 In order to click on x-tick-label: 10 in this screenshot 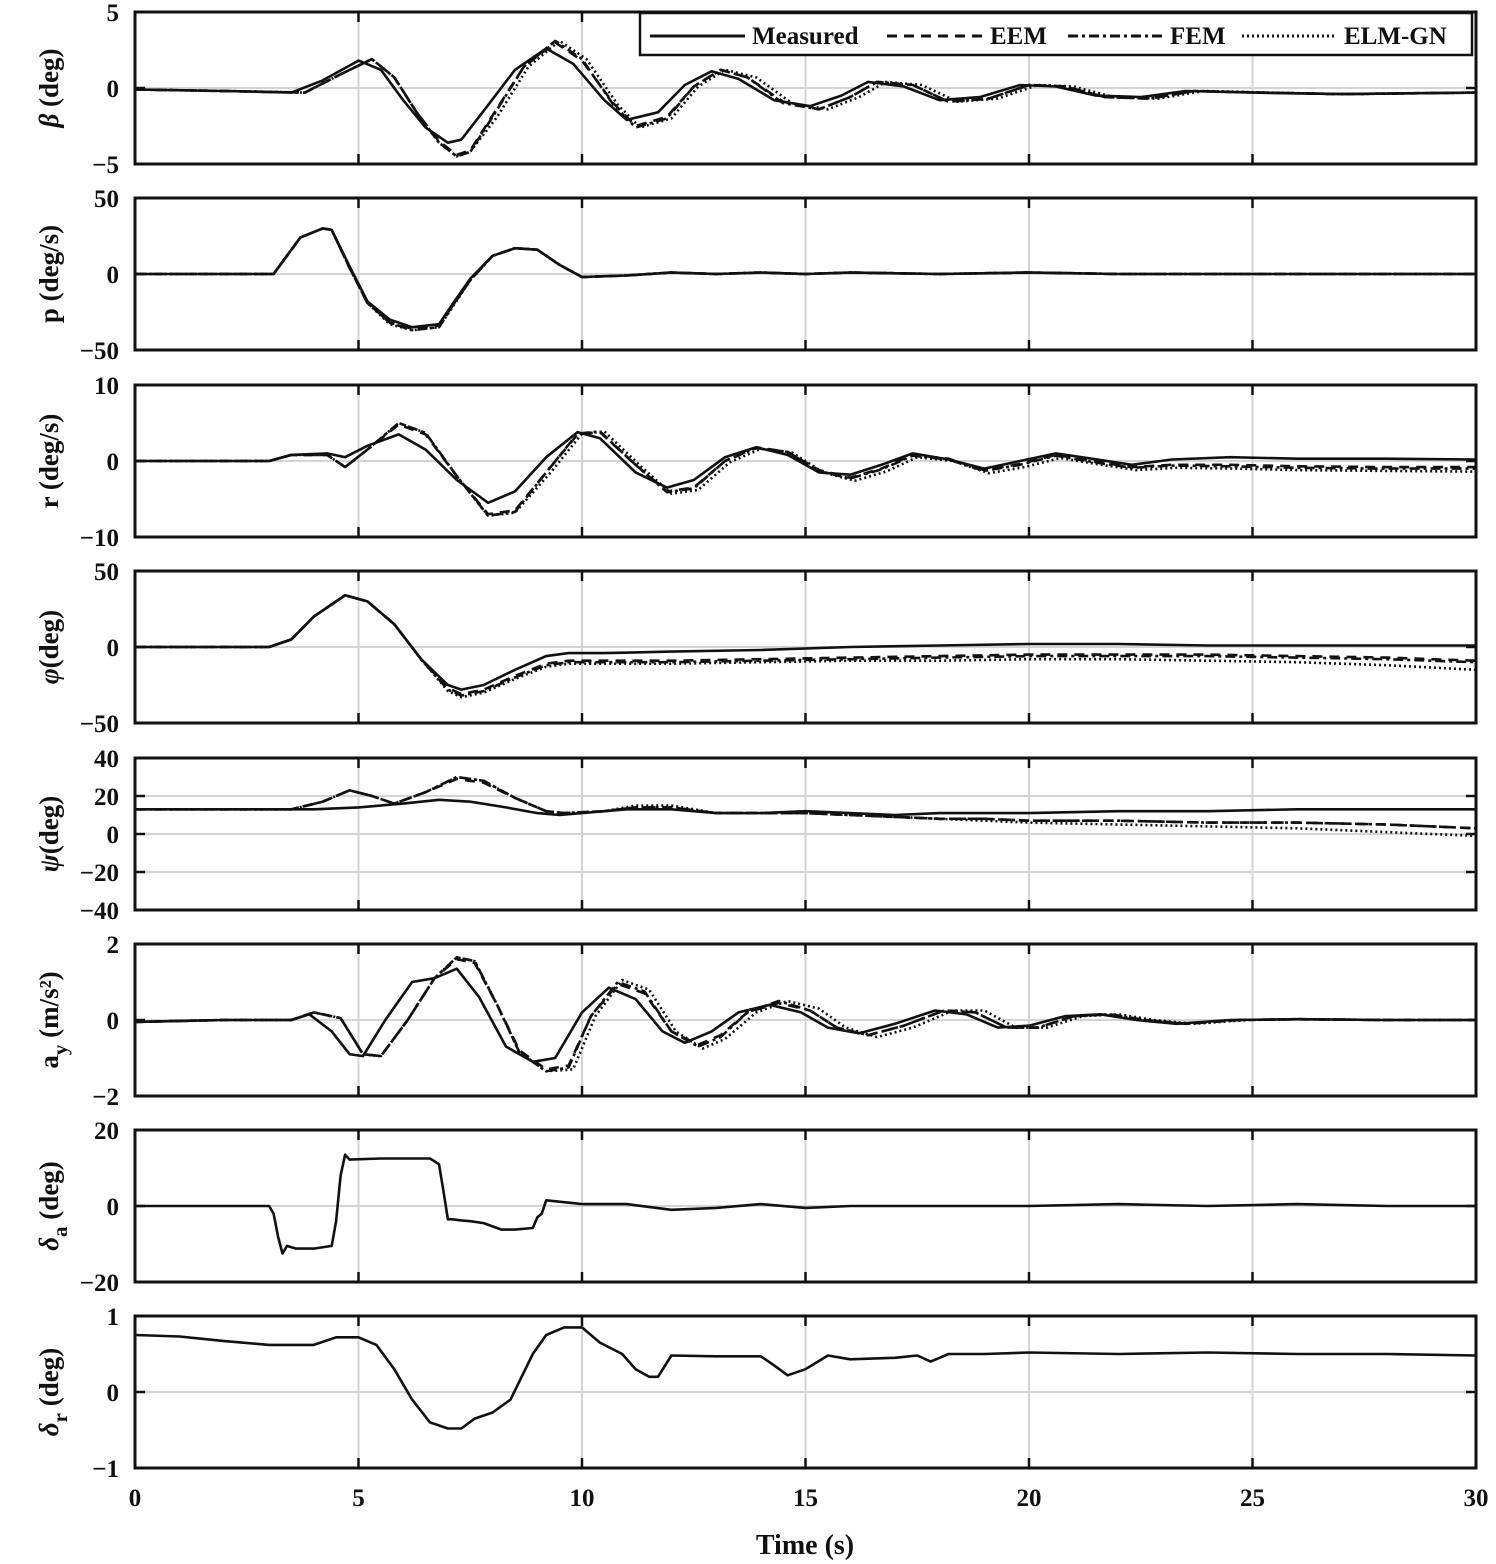, I will do `click(582, 1498)`.